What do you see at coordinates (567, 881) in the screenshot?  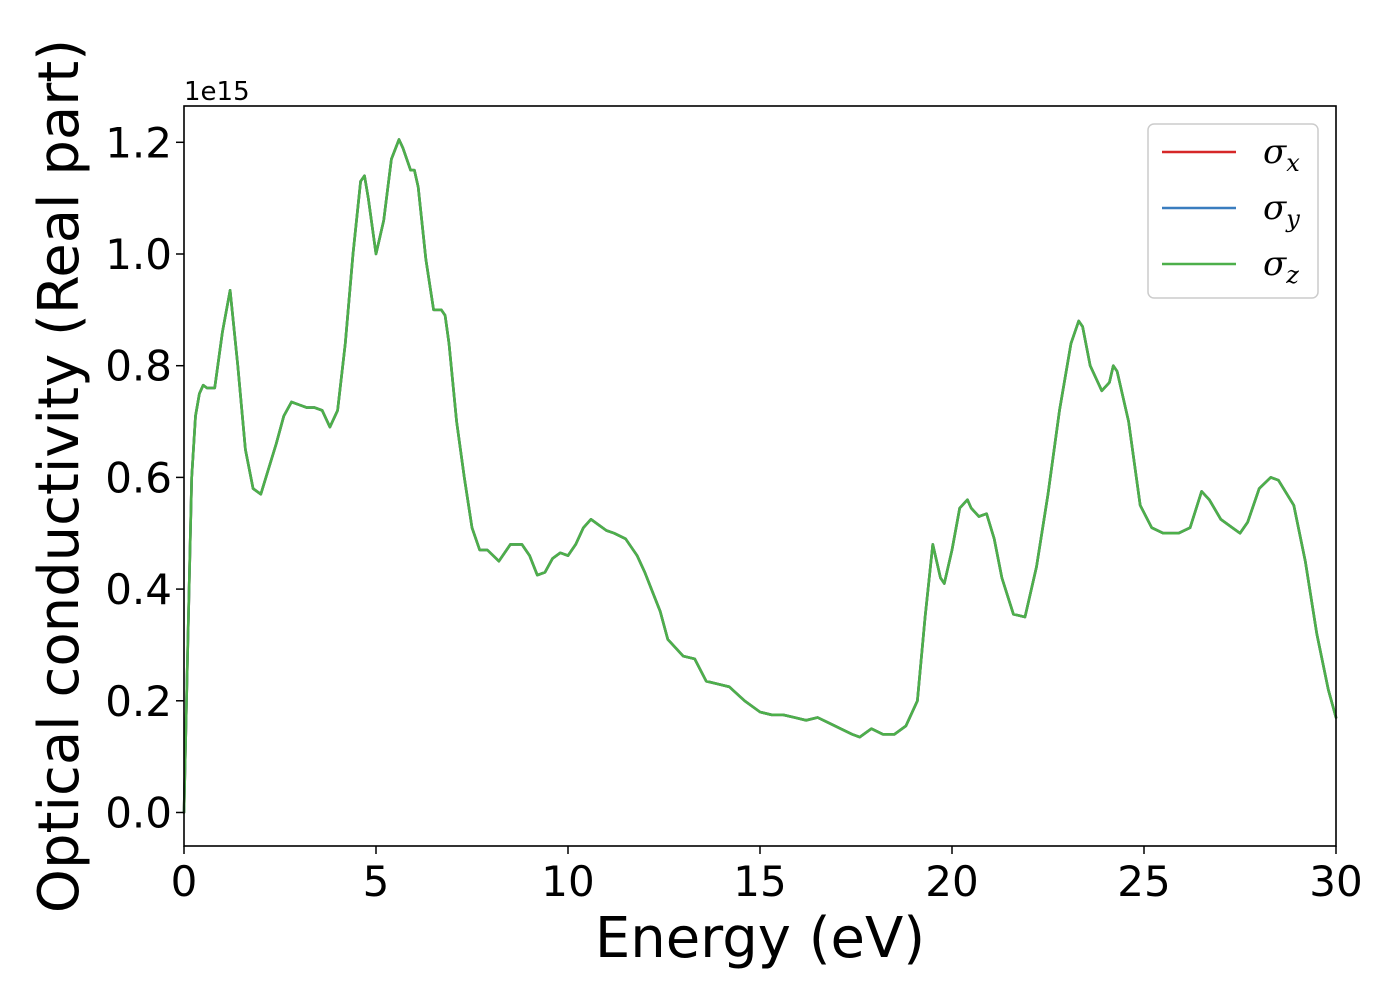 I see `x-tick-label: 10` at bounding box center [567, 881].